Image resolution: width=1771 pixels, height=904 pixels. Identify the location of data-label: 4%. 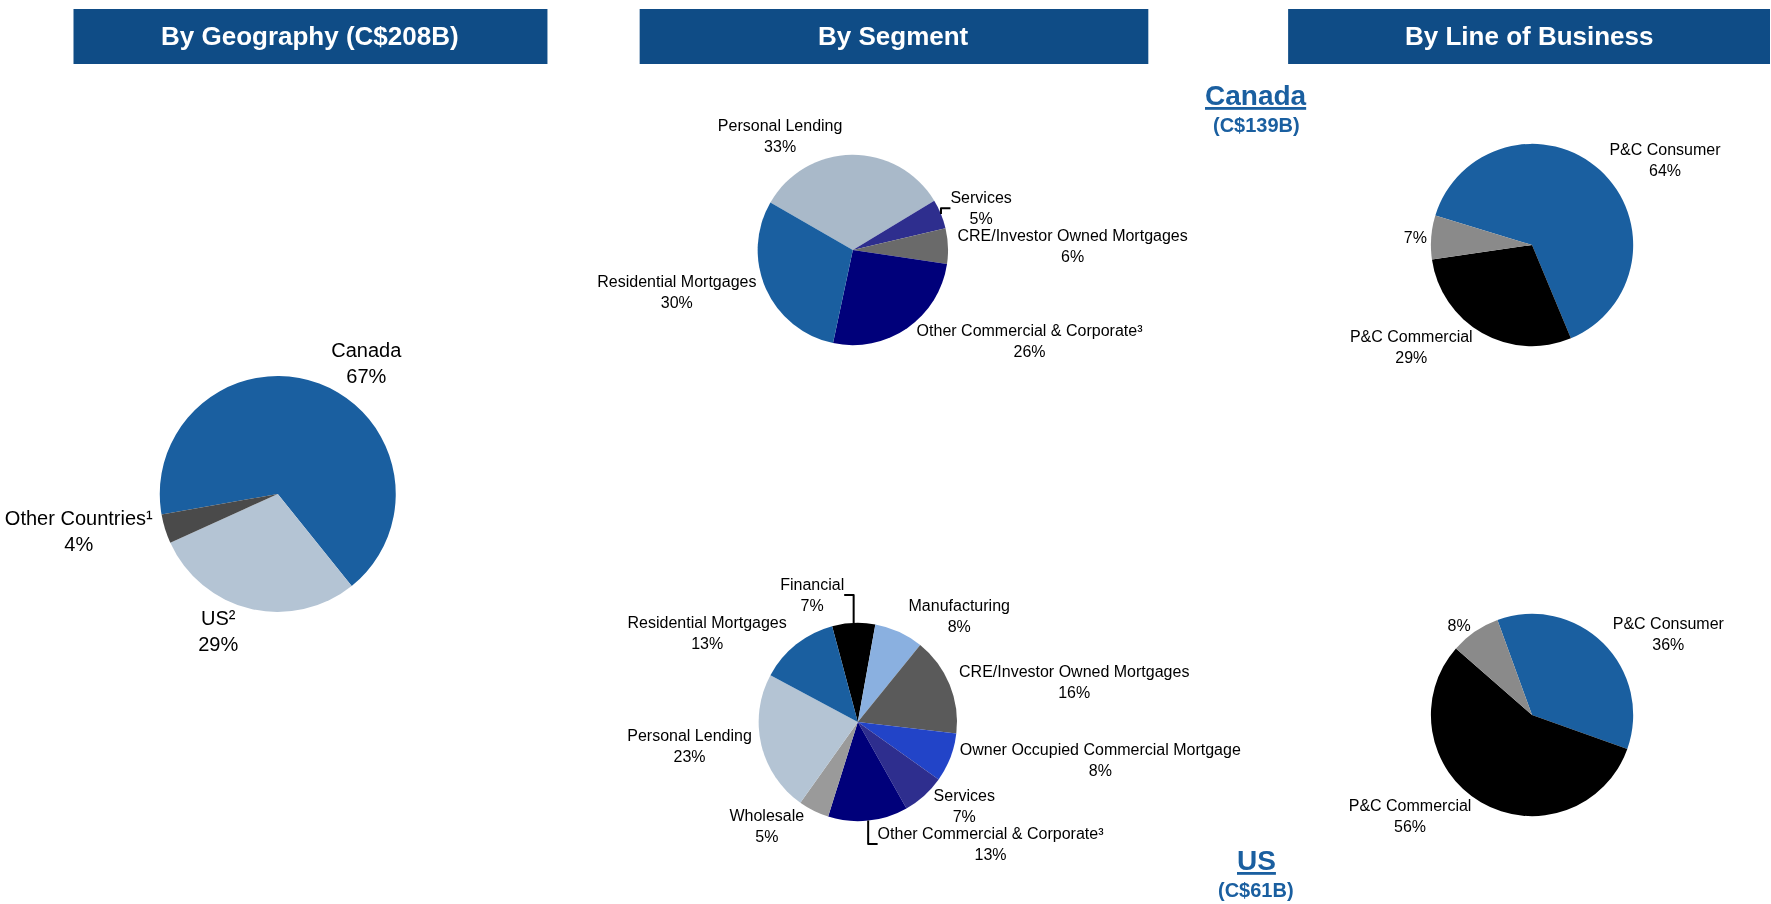
(79, 543).